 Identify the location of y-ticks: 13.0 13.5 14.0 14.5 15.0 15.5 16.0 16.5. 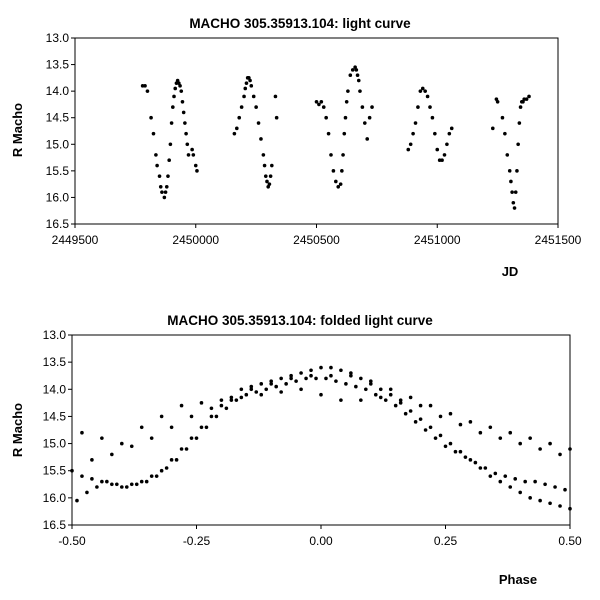
(57, 430).